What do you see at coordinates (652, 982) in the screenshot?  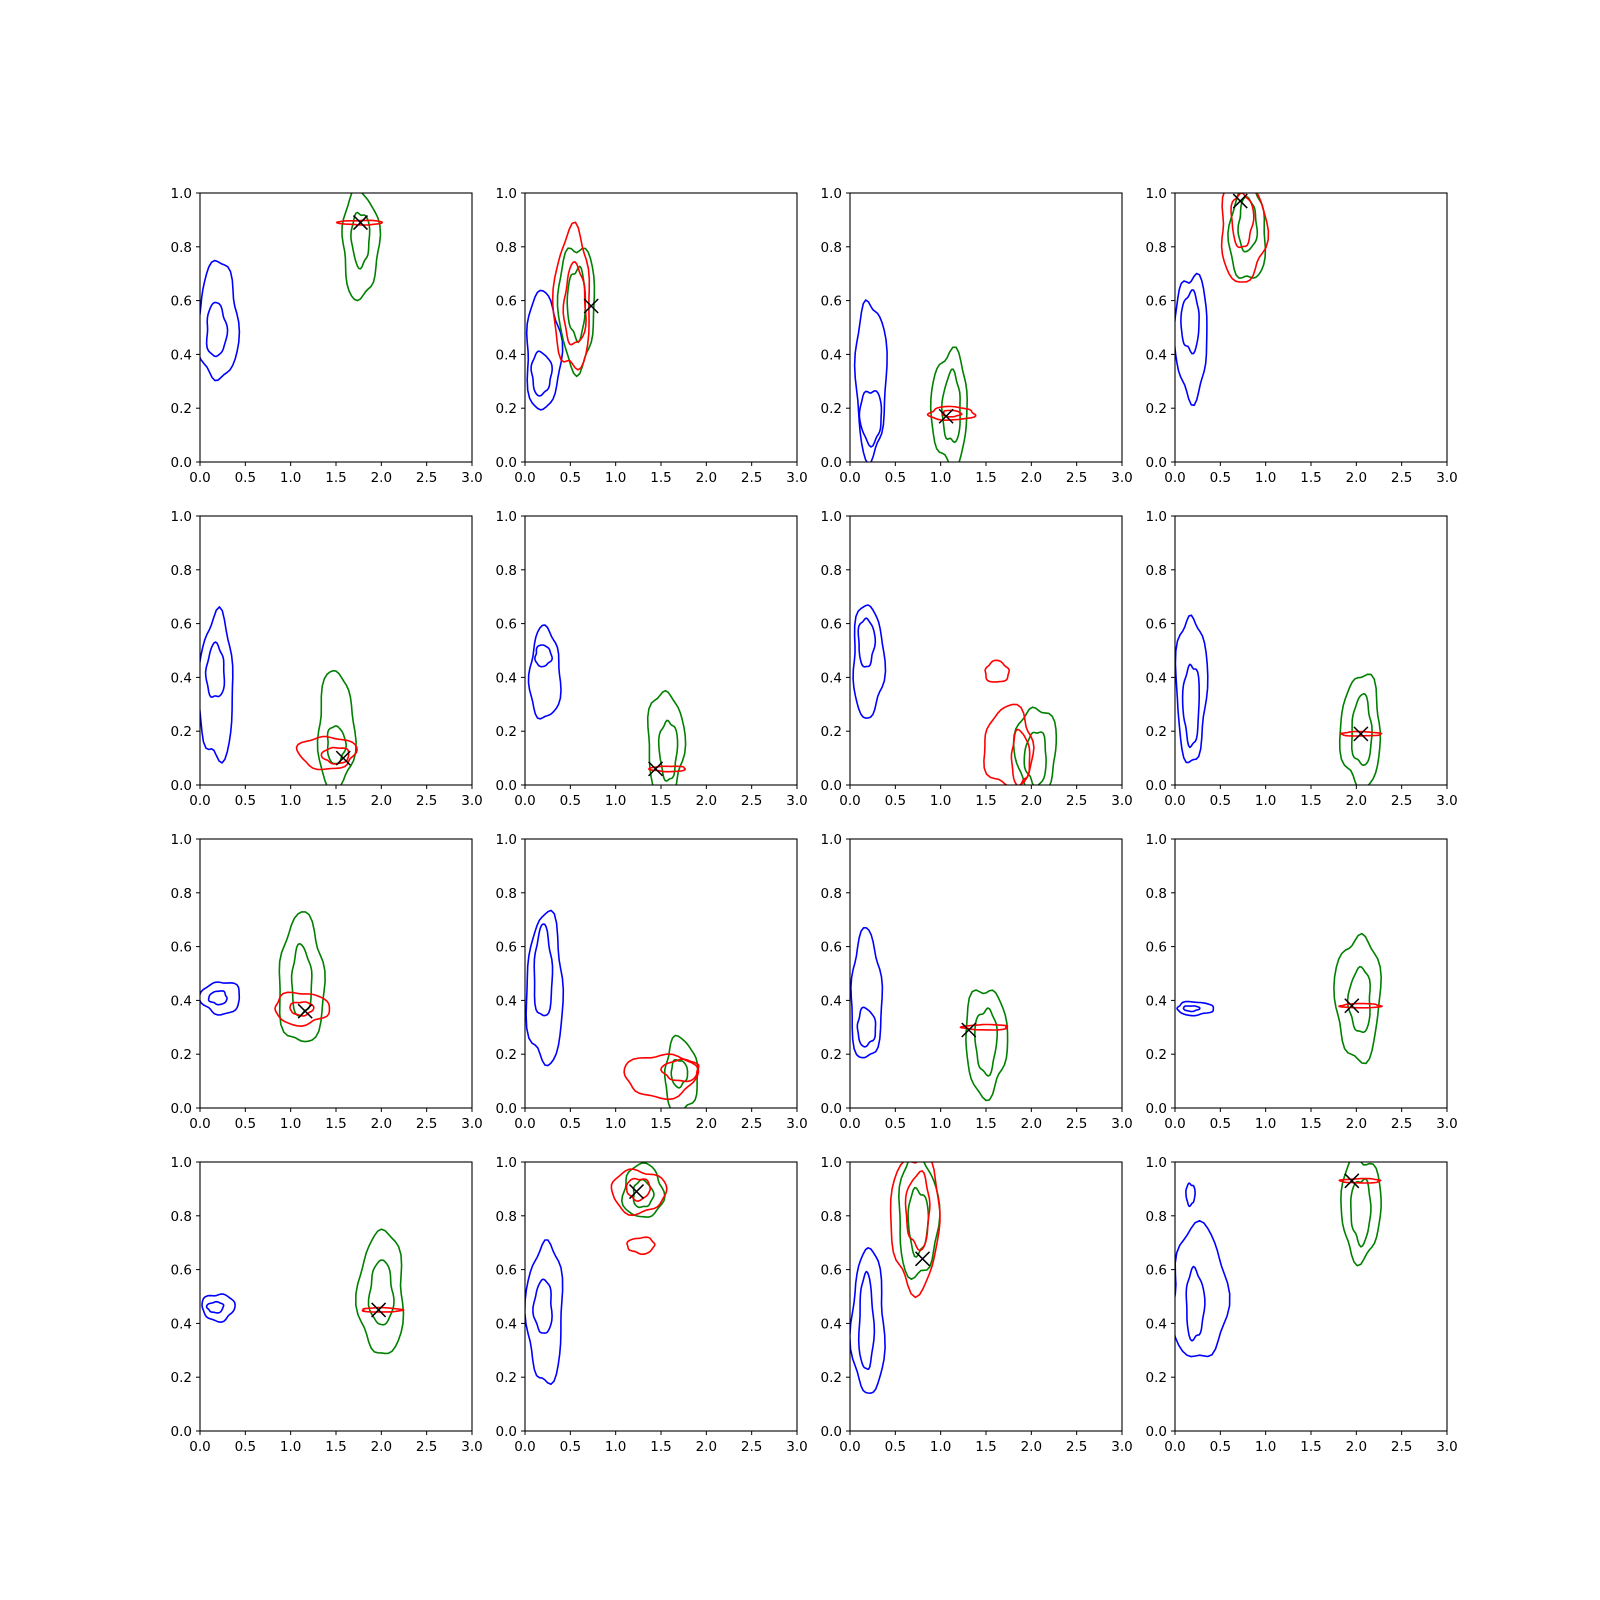 I see `subplot-10: 0.0 0.5 1.0 1.5 2.0 2.5 3.0 0.0 0.2 0.4 0.6 0.8 1.0` at bounding box center [652, 982].